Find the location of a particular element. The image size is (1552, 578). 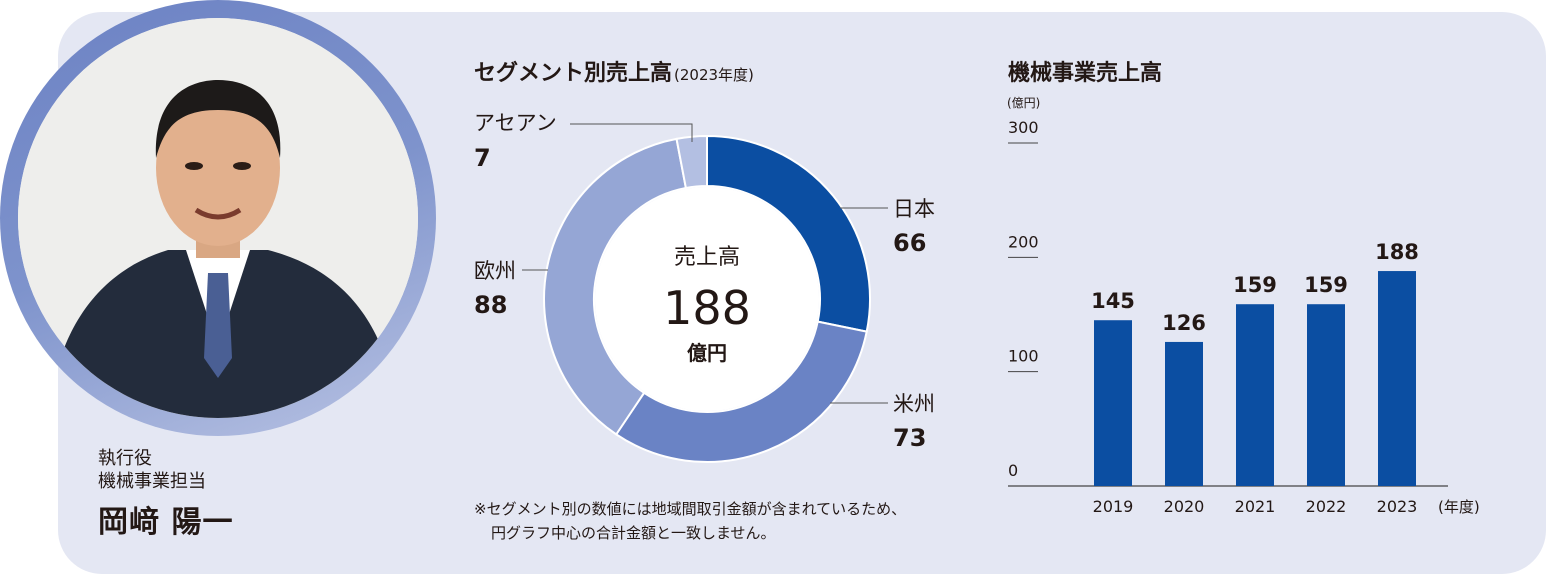

segment-chart-subtitle: (2023年度) is located at coordinates (714, 75).